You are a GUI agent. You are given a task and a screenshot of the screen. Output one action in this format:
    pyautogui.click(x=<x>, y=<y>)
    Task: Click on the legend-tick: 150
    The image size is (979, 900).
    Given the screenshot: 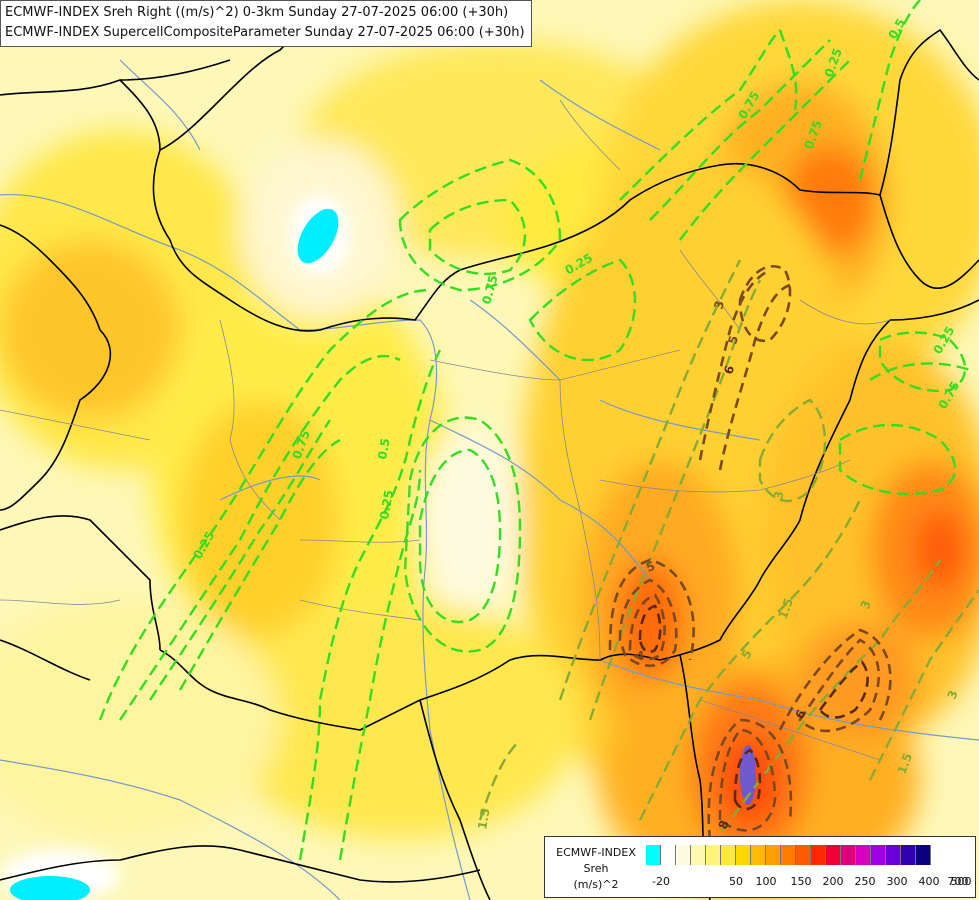 What is the action you would take?
    pyautogui.click(x=801, y=881)
    